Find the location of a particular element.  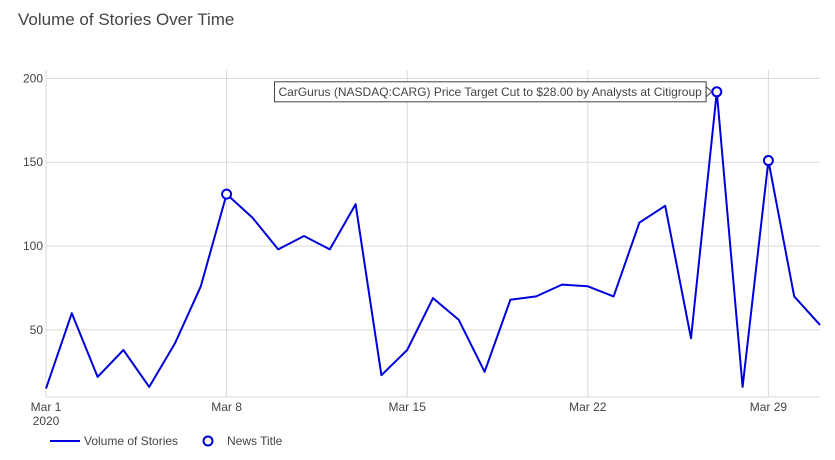

x-tick-label: Mar 22 is located at coordinates (588, 407).